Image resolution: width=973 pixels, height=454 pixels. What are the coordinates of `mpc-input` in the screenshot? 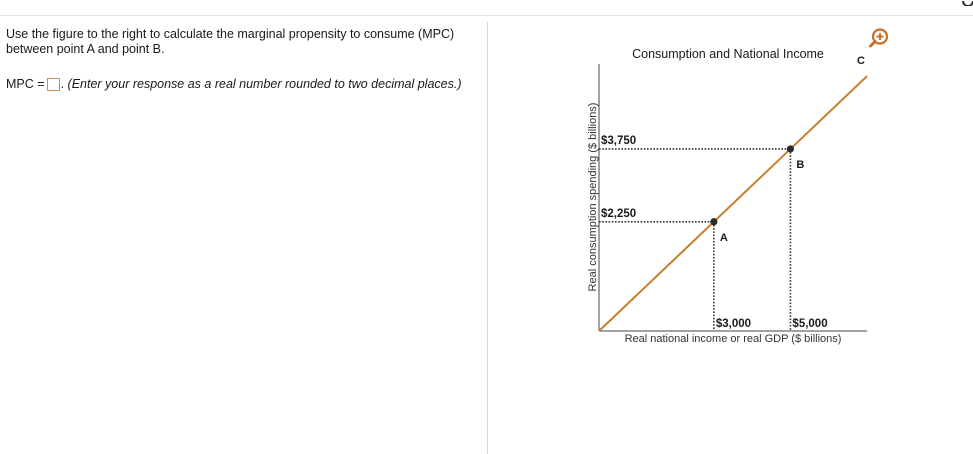 It's located at (53, 84).